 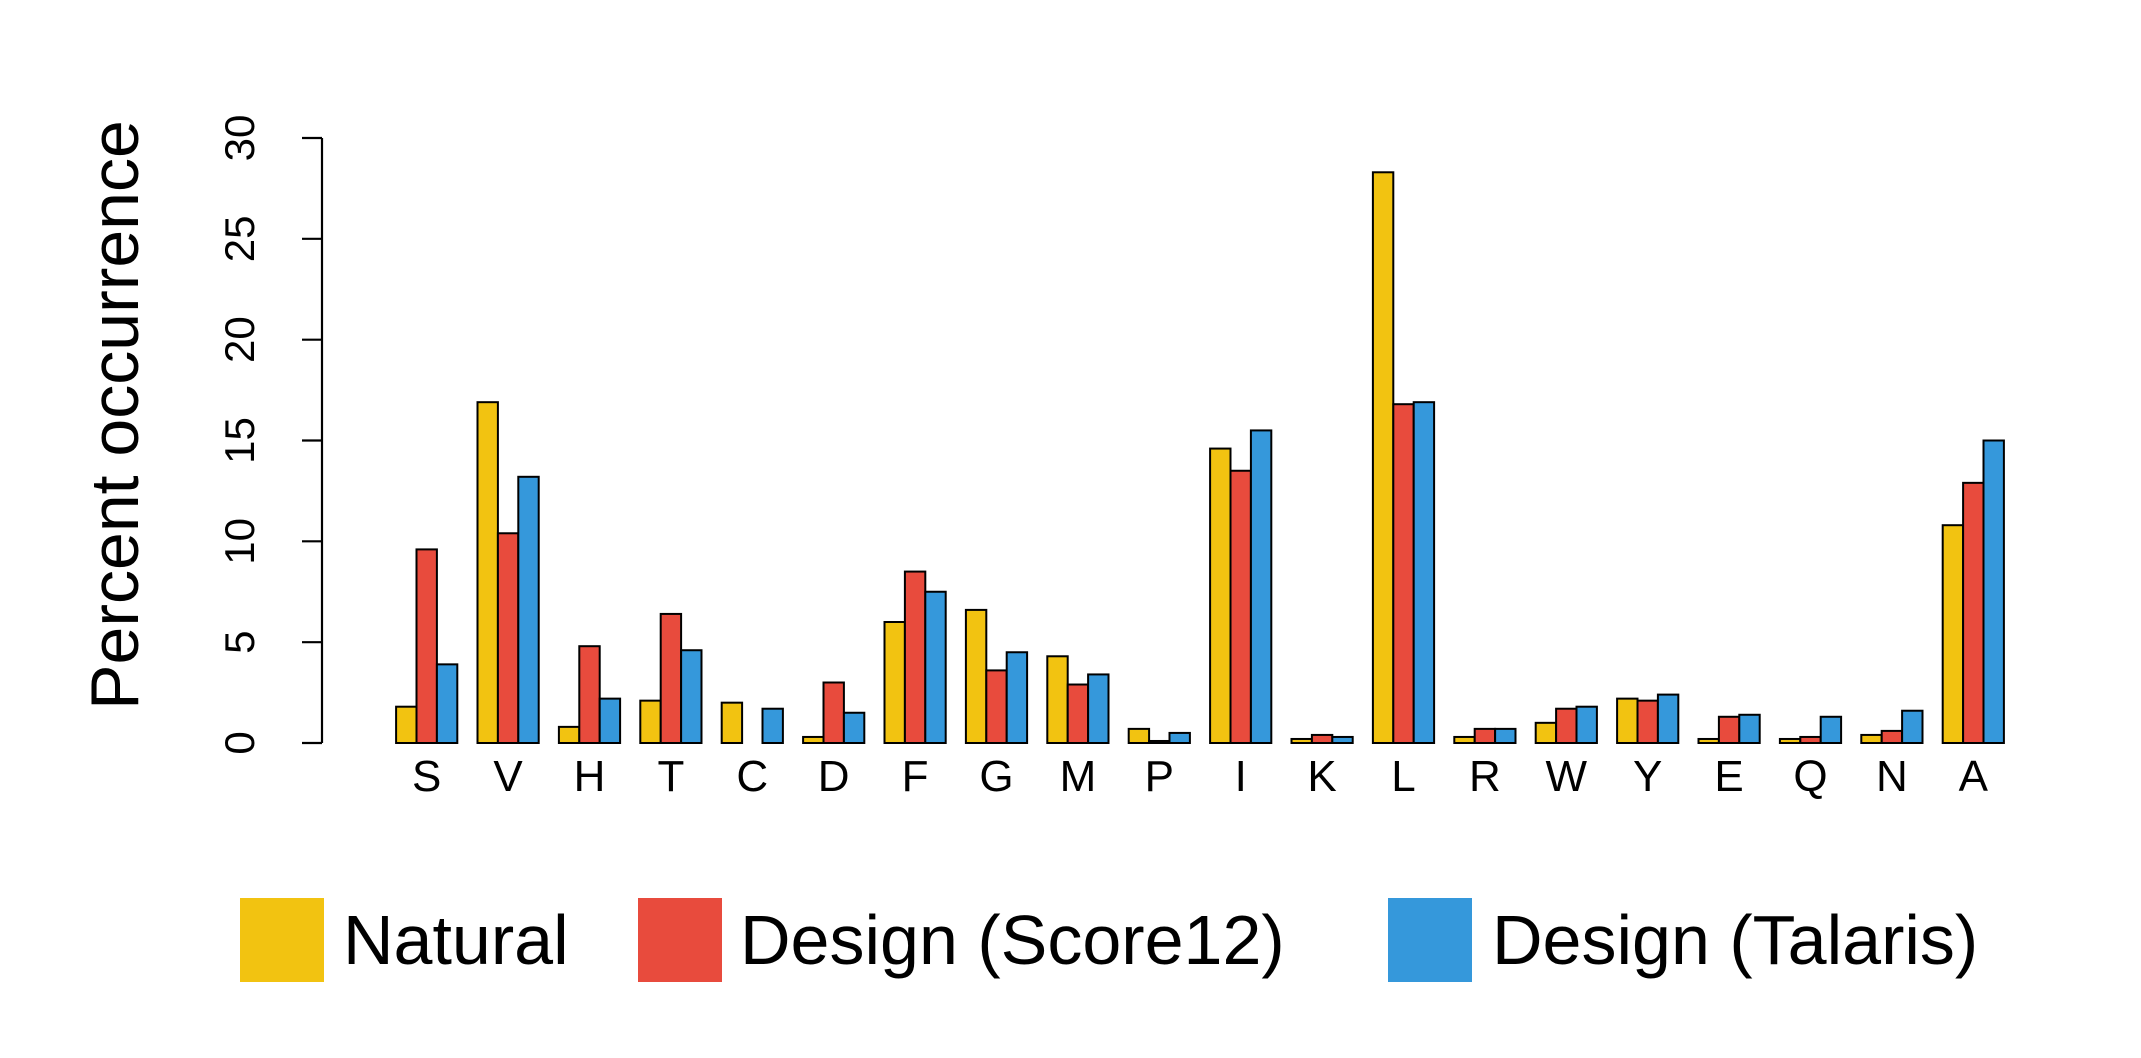 I want to click on x-tick-label: F, so click(x=915, y=776).